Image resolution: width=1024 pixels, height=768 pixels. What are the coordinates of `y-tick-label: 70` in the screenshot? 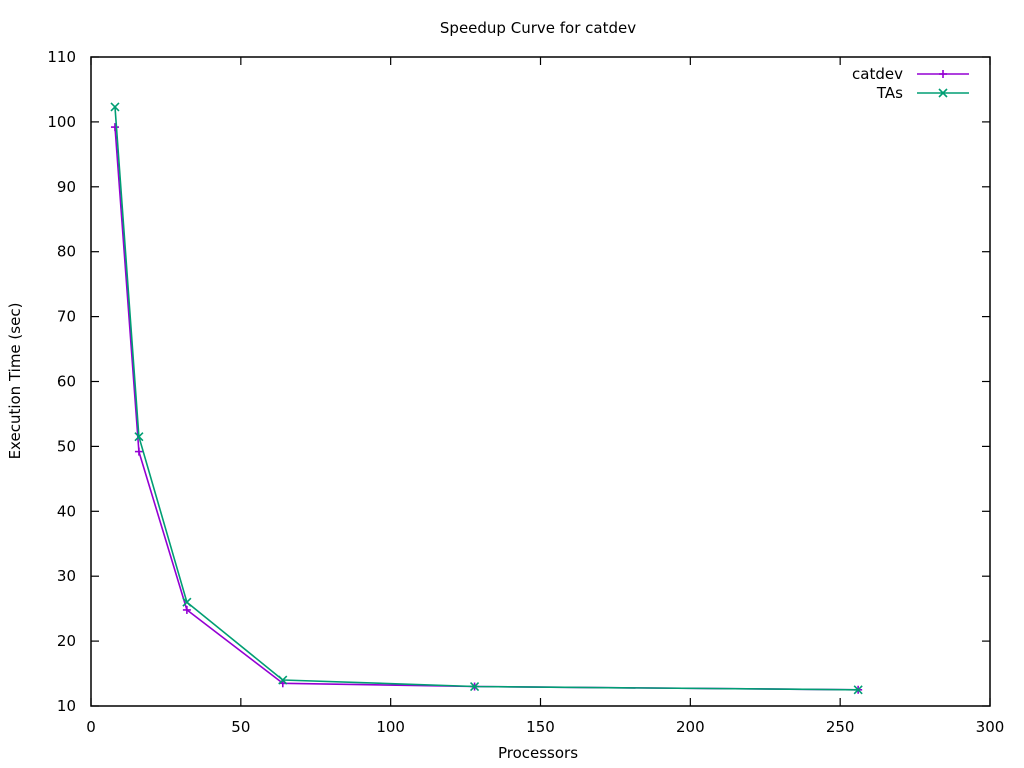 It's located at (66, 317).